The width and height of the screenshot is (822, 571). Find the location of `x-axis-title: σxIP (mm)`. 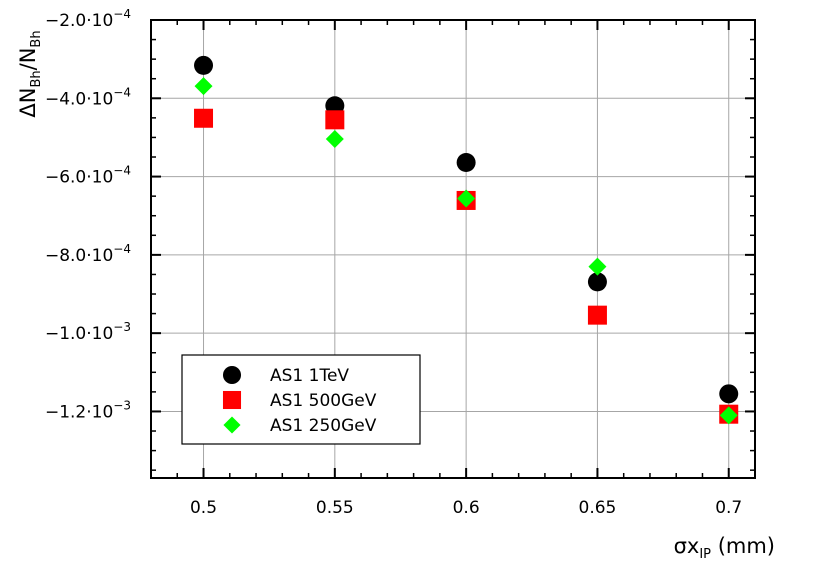

x-axis-title: σxIP (mm) is located at coordinates (724, 548).